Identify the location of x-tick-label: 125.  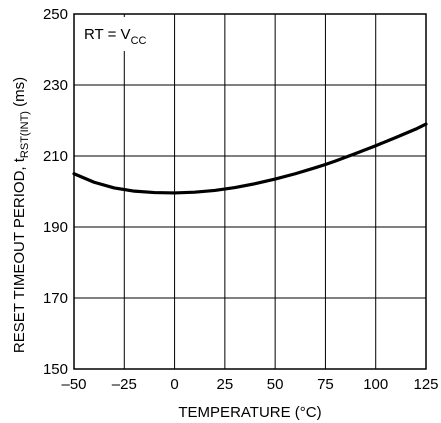
(425, 384).